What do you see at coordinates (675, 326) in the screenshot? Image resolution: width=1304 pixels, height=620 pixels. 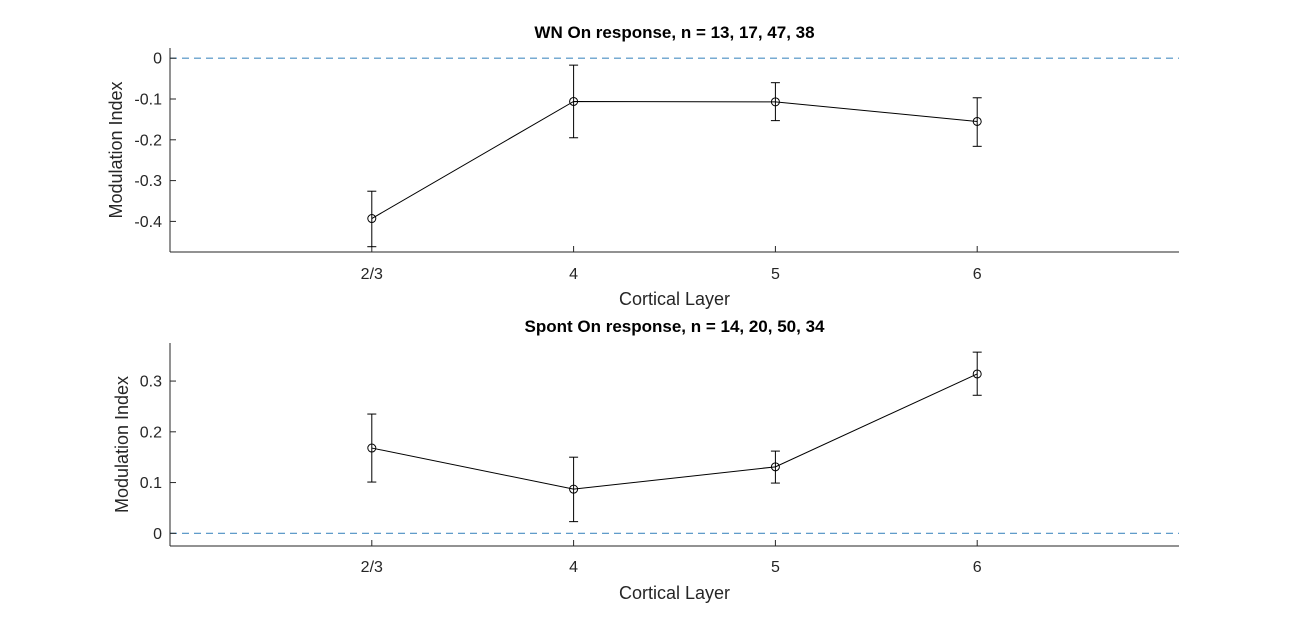 I see `chart-title: Spont On response, n = 14, 20, 50, 34` at bounding box center [675, 326].